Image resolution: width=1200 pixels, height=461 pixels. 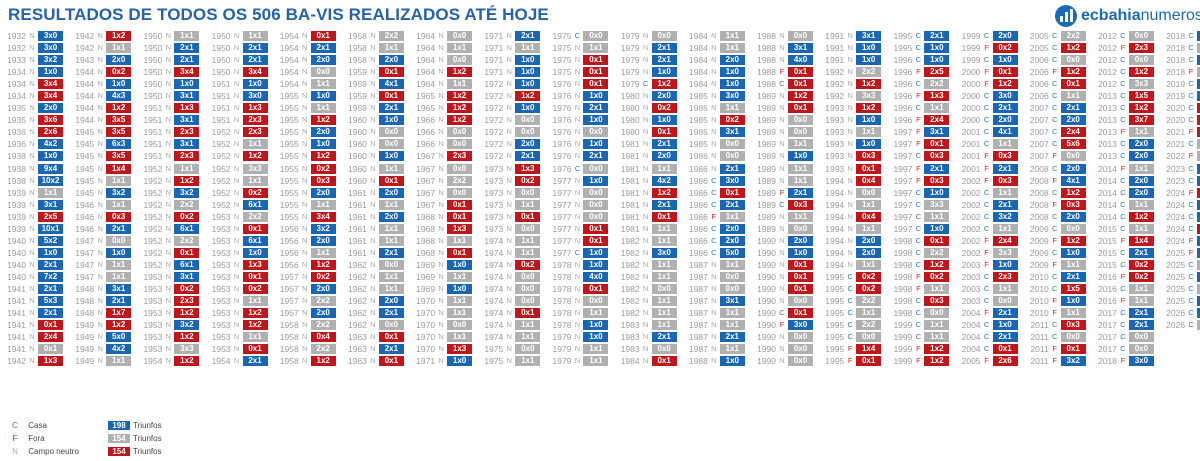 What do you see at coordinates (426, 108) in the screenshot?
I see `match-year: 1965` at bounding box center [426, 108].